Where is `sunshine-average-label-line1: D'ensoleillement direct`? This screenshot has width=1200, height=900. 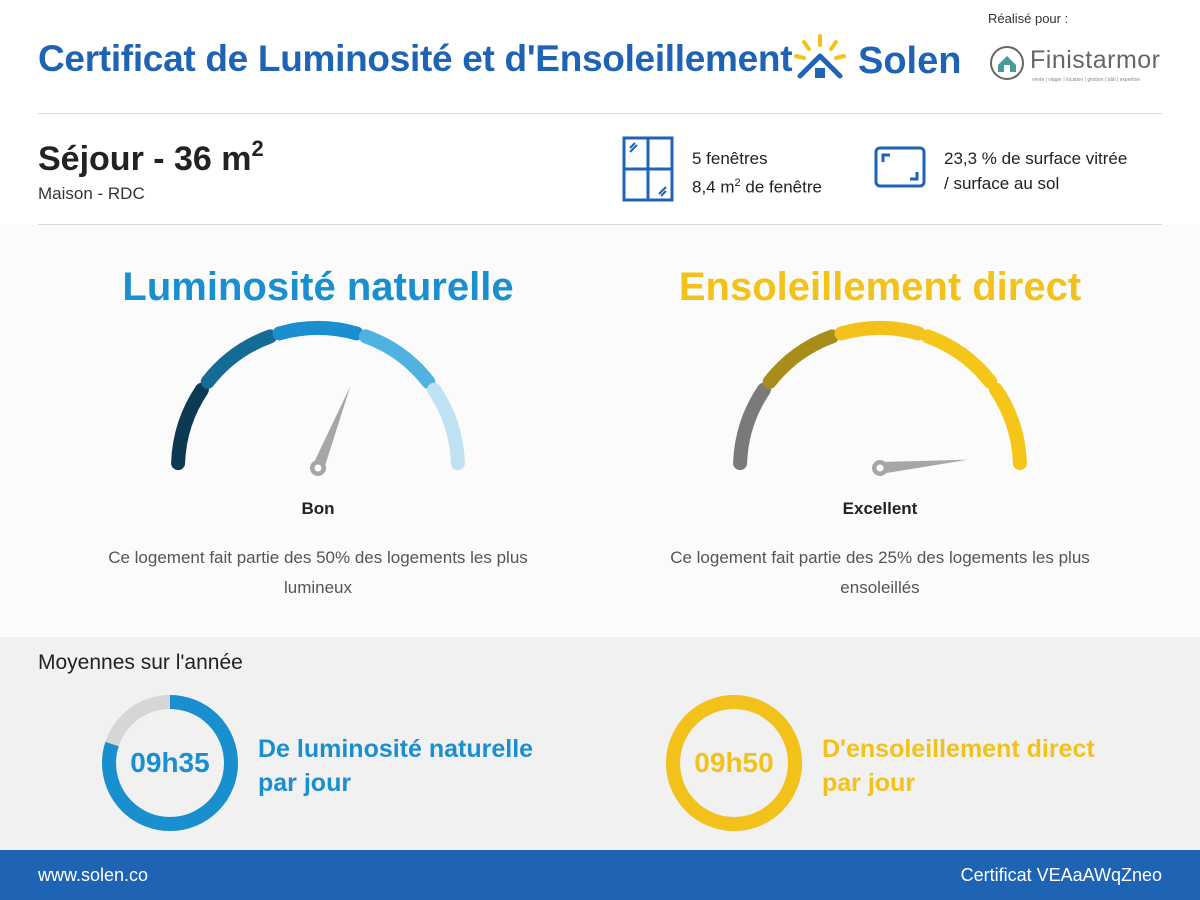
sunshine-average-label-line1: D'ensoleillement direct is located at coordinates (958, 749).